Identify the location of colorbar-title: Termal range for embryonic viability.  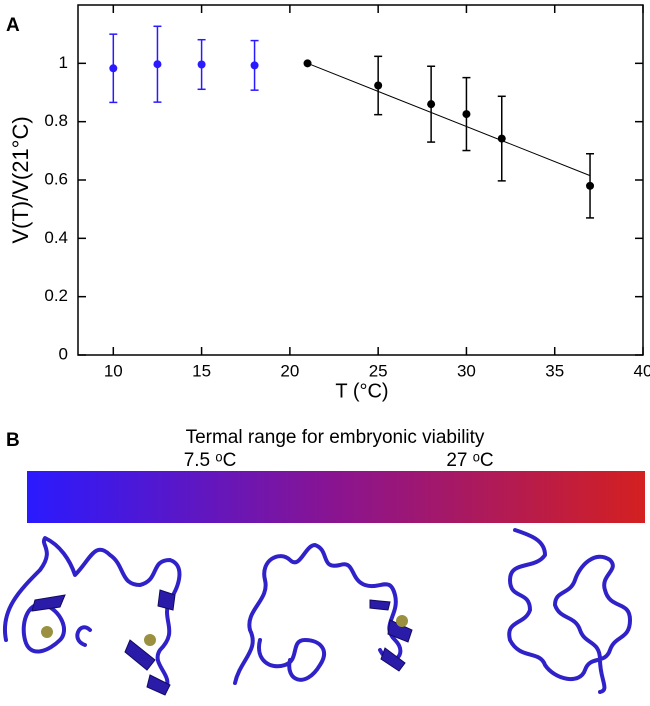
(335, 437).